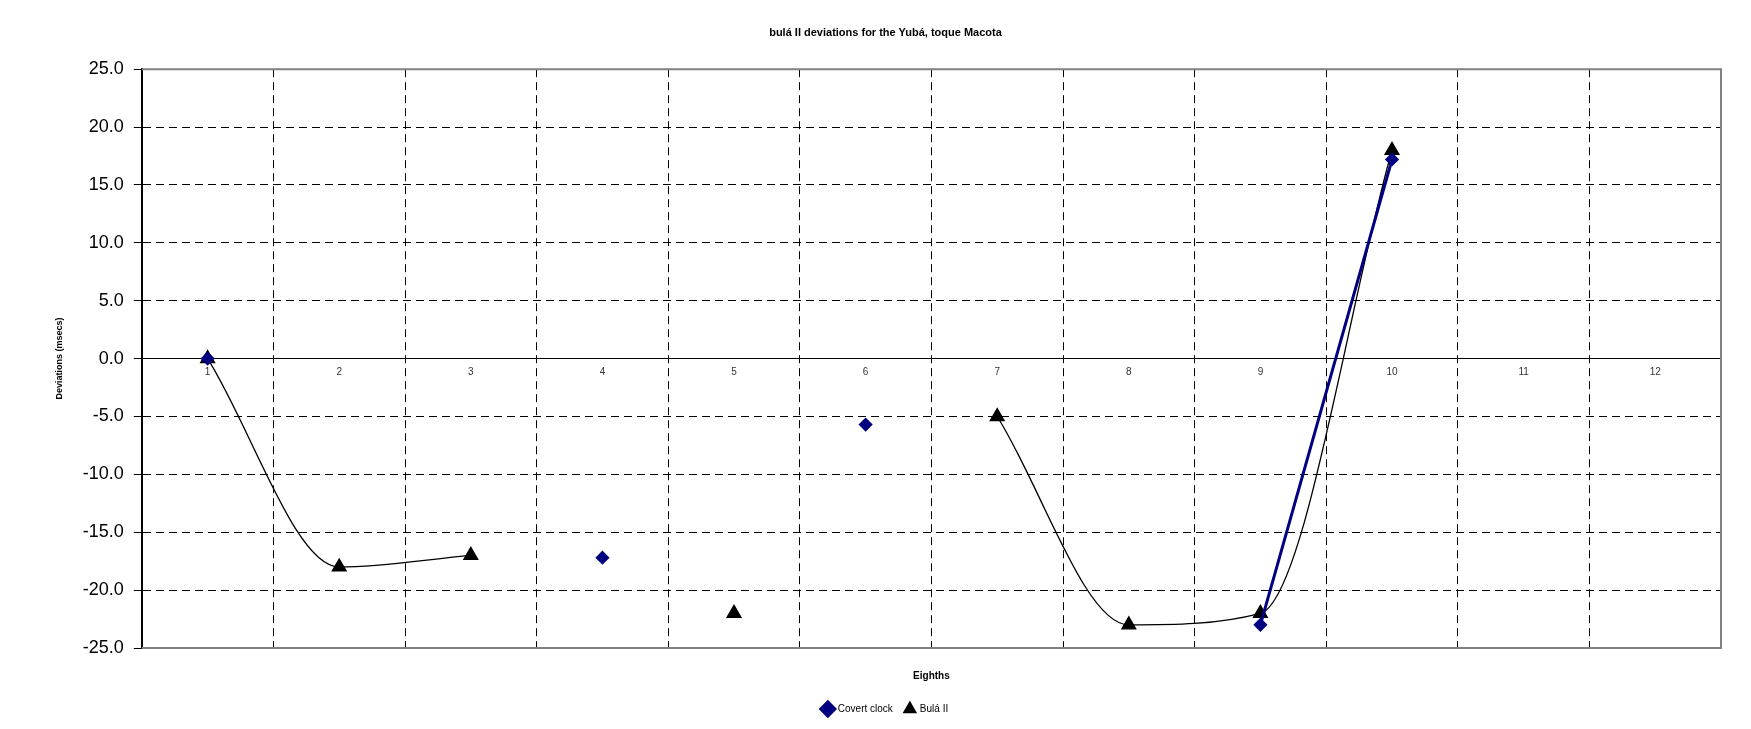 This screenshot has height=729, width=1751. I want to click on legend-label: Covert clock, so click(865, 708).